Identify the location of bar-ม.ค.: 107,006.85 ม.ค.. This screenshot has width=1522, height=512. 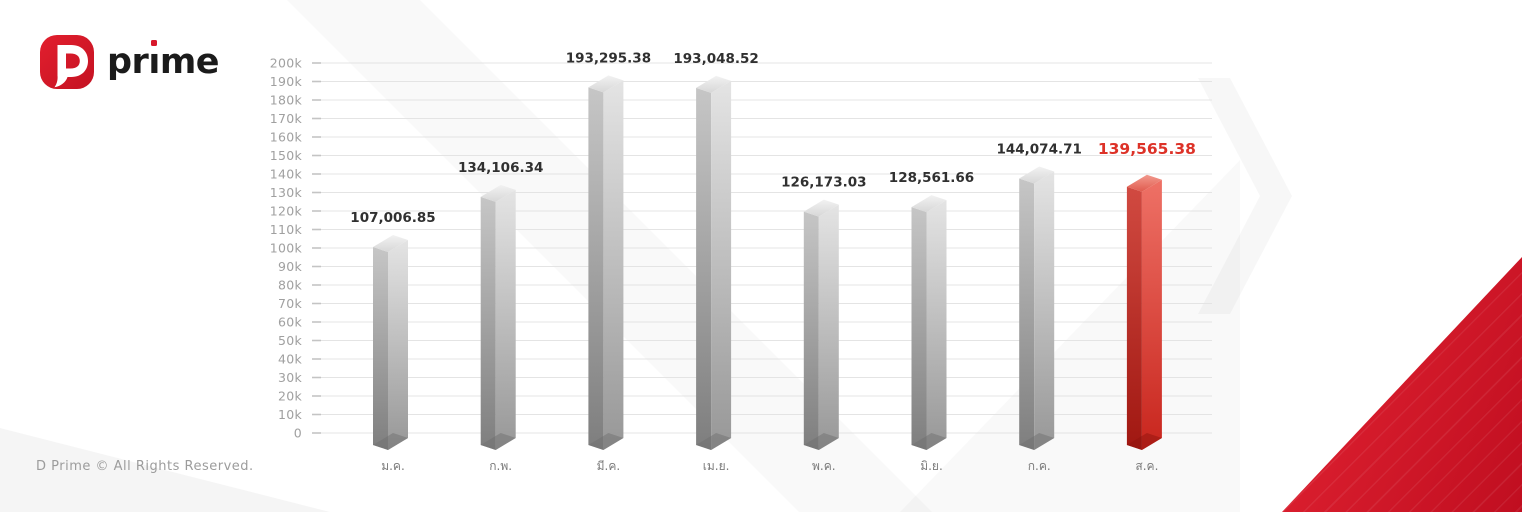
(392, 341).